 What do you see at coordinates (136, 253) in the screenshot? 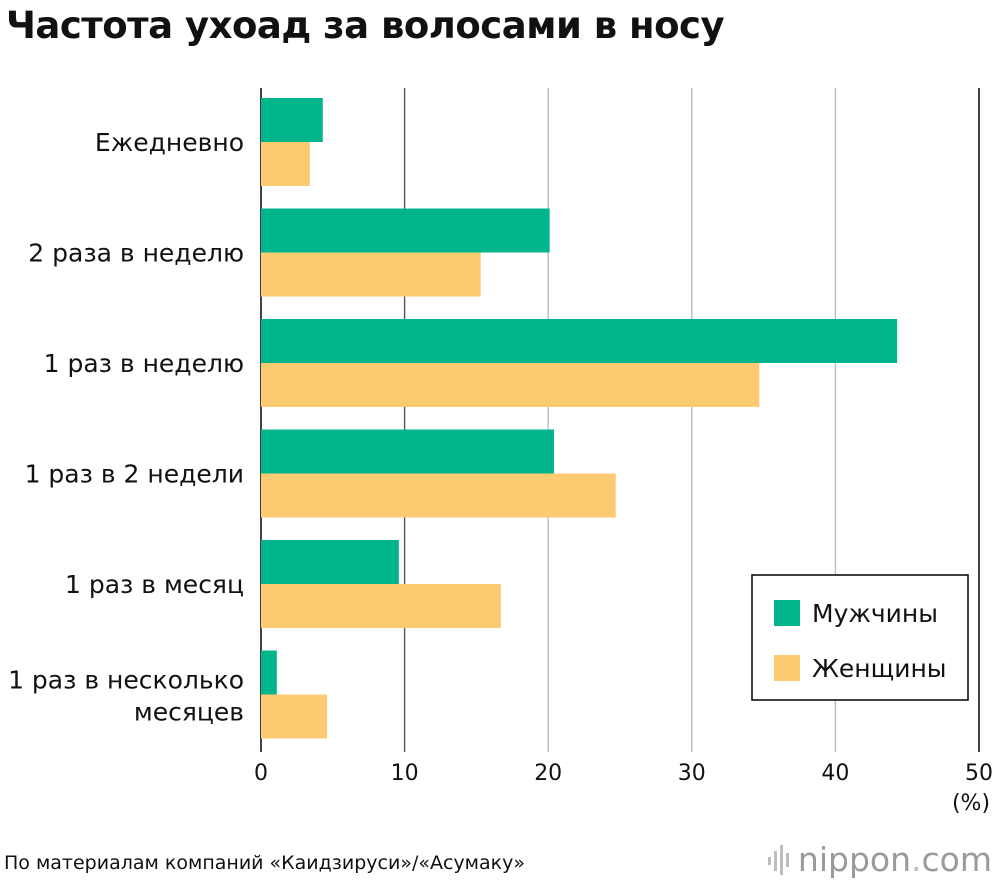
I see `category-label: 2 раза в неделю` at bounding box center [136, 253].